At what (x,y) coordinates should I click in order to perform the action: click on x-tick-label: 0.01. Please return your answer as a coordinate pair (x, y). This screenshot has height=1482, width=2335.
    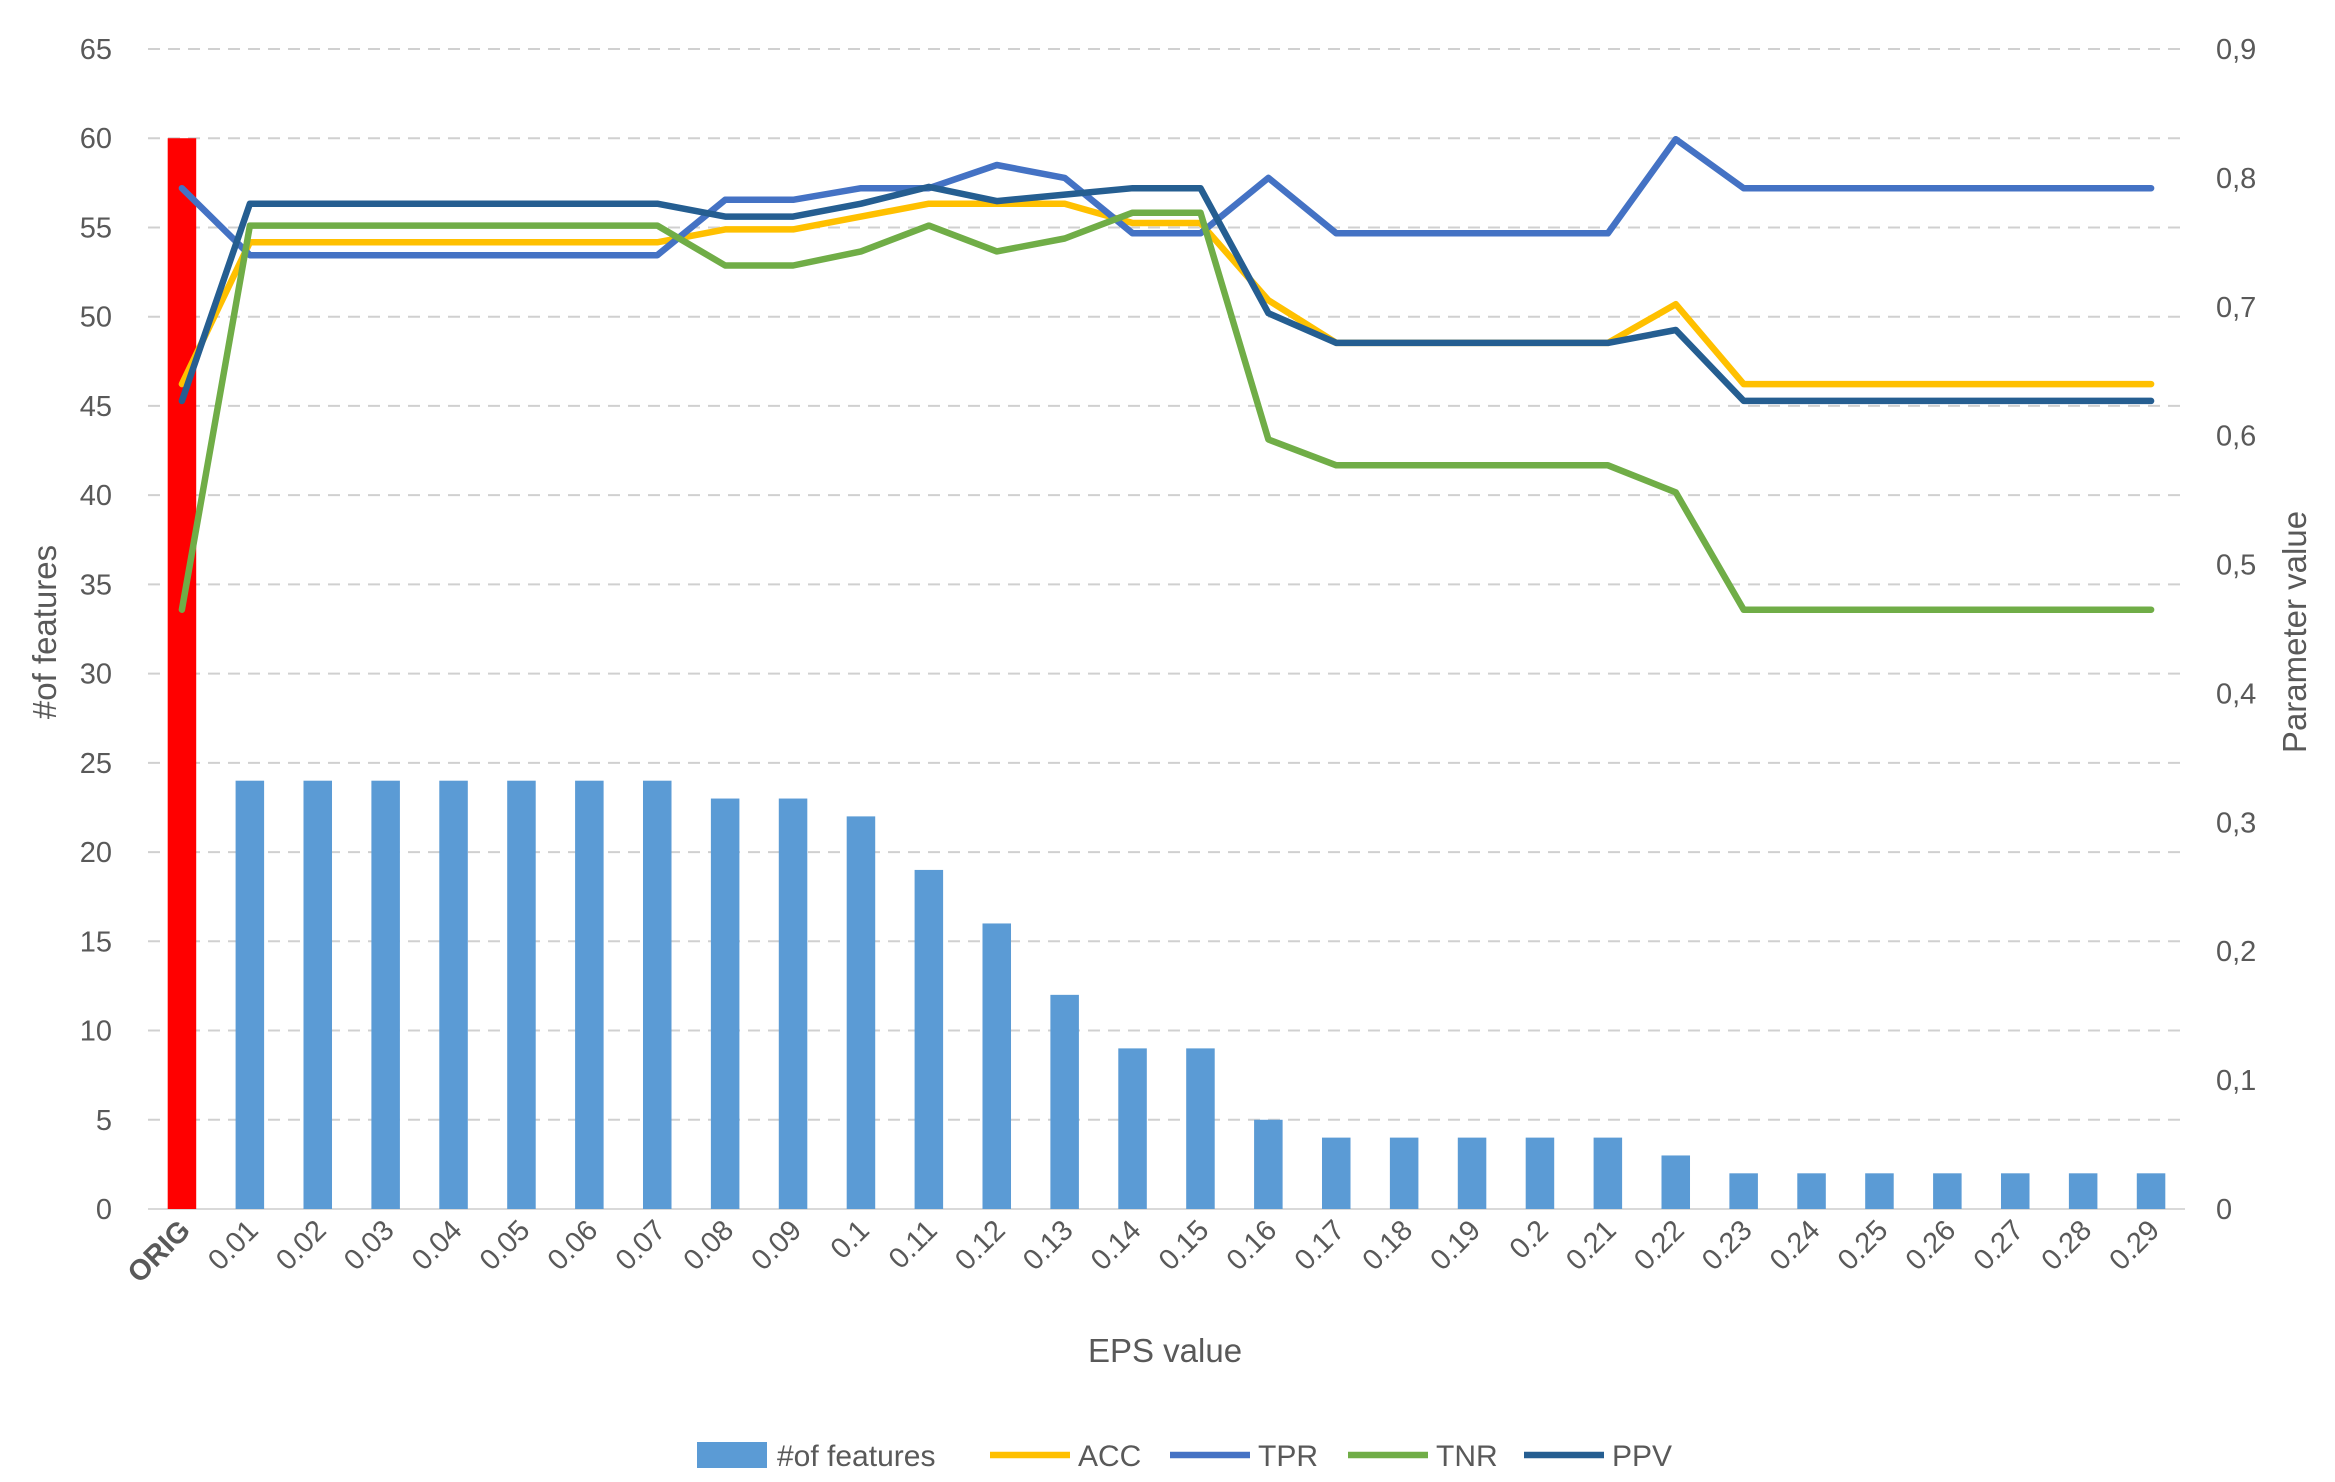
    Looking at the image, I should click on (233, 1245).